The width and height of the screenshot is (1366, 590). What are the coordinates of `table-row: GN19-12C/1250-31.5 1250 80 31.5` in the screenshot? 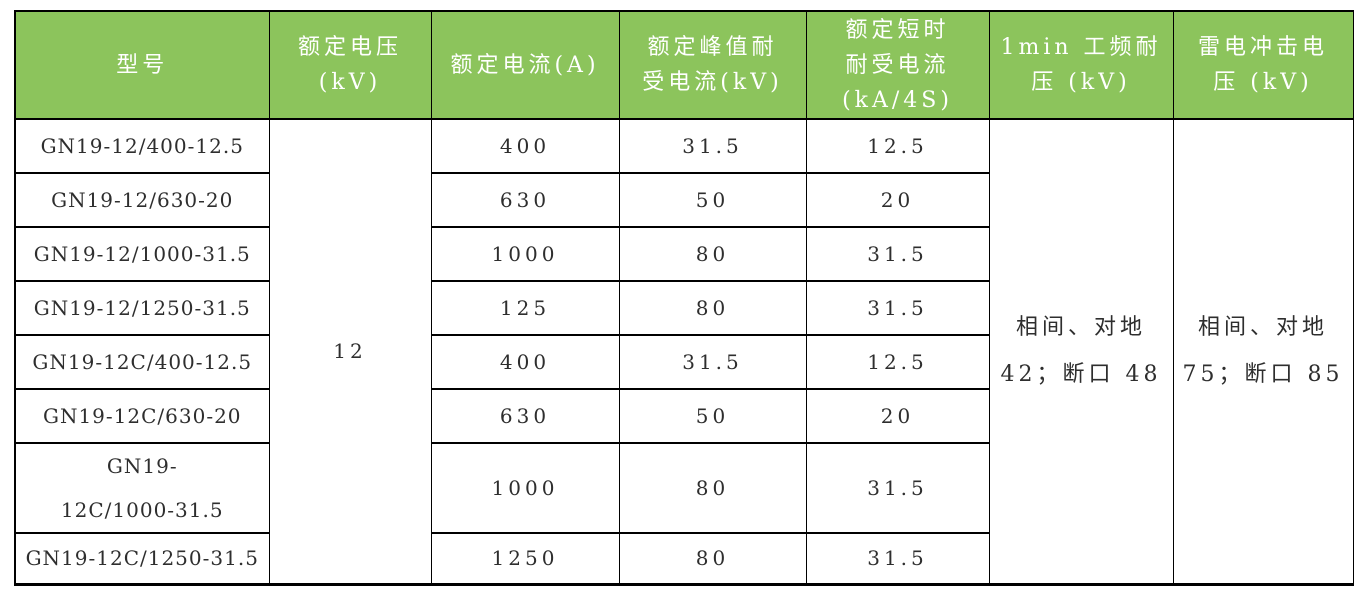 It's located at (683, 558).